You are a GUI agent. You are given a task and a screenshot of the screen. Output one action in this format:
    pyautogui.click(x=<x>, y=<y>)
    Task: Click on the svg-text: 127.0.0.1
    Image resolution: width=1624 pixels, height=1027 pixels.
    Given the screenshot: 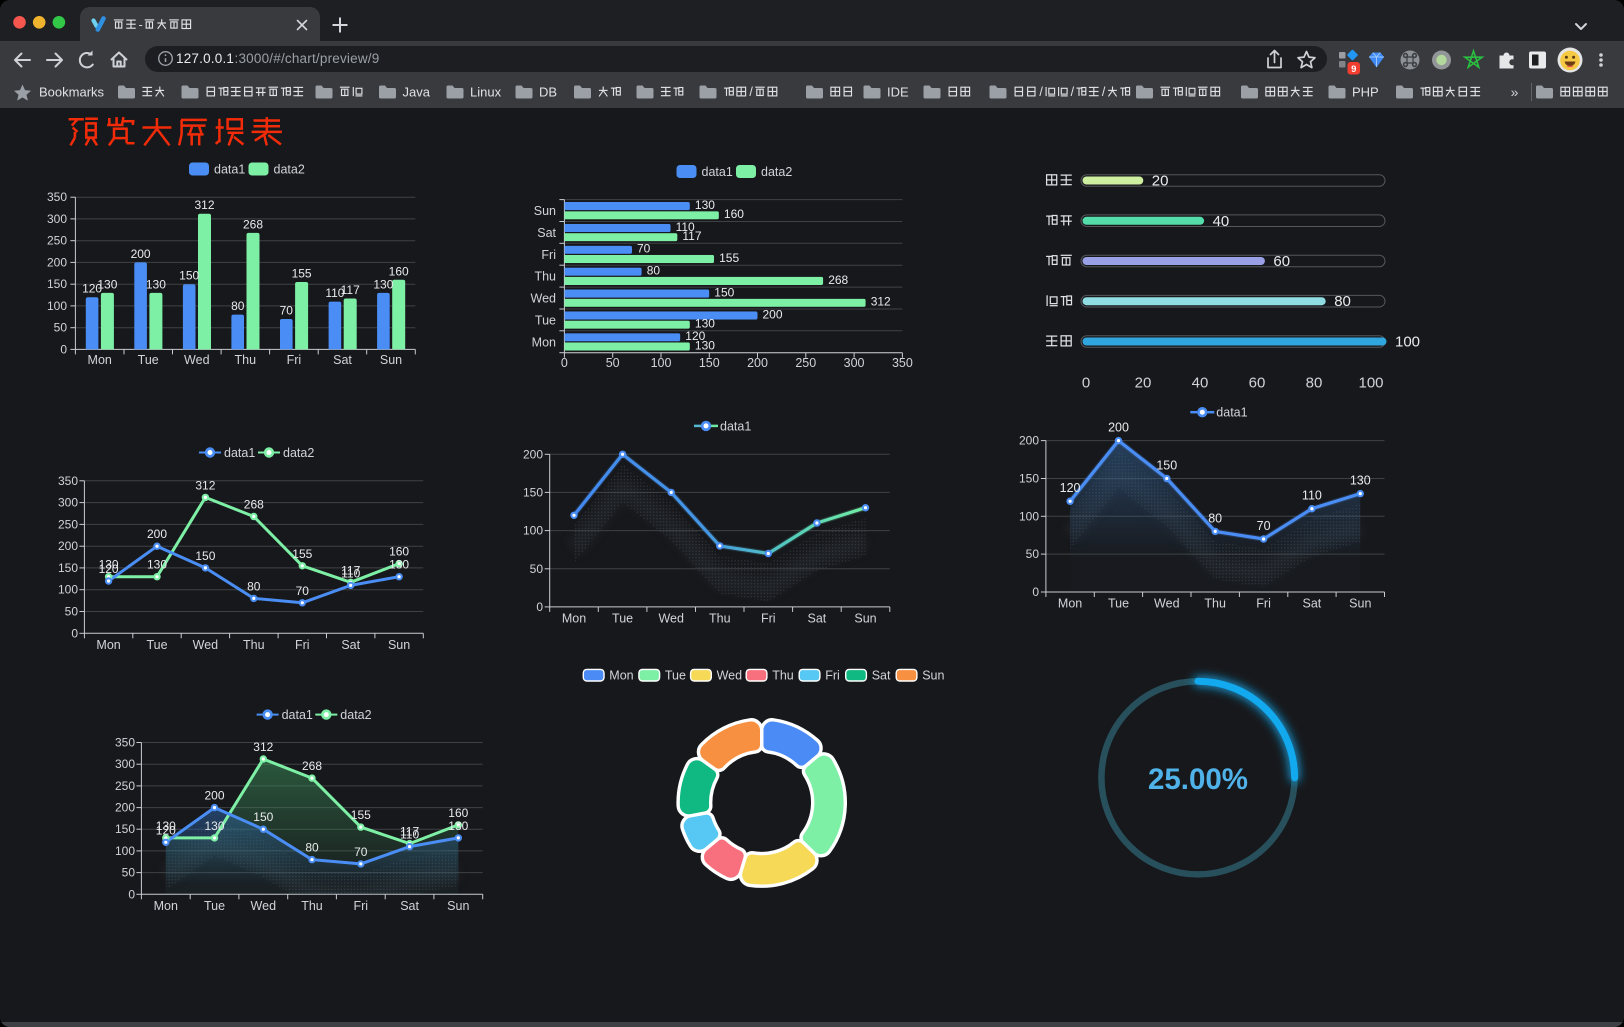 What is the action you would take?
    pyautogui.click(x=205, y=58)
    